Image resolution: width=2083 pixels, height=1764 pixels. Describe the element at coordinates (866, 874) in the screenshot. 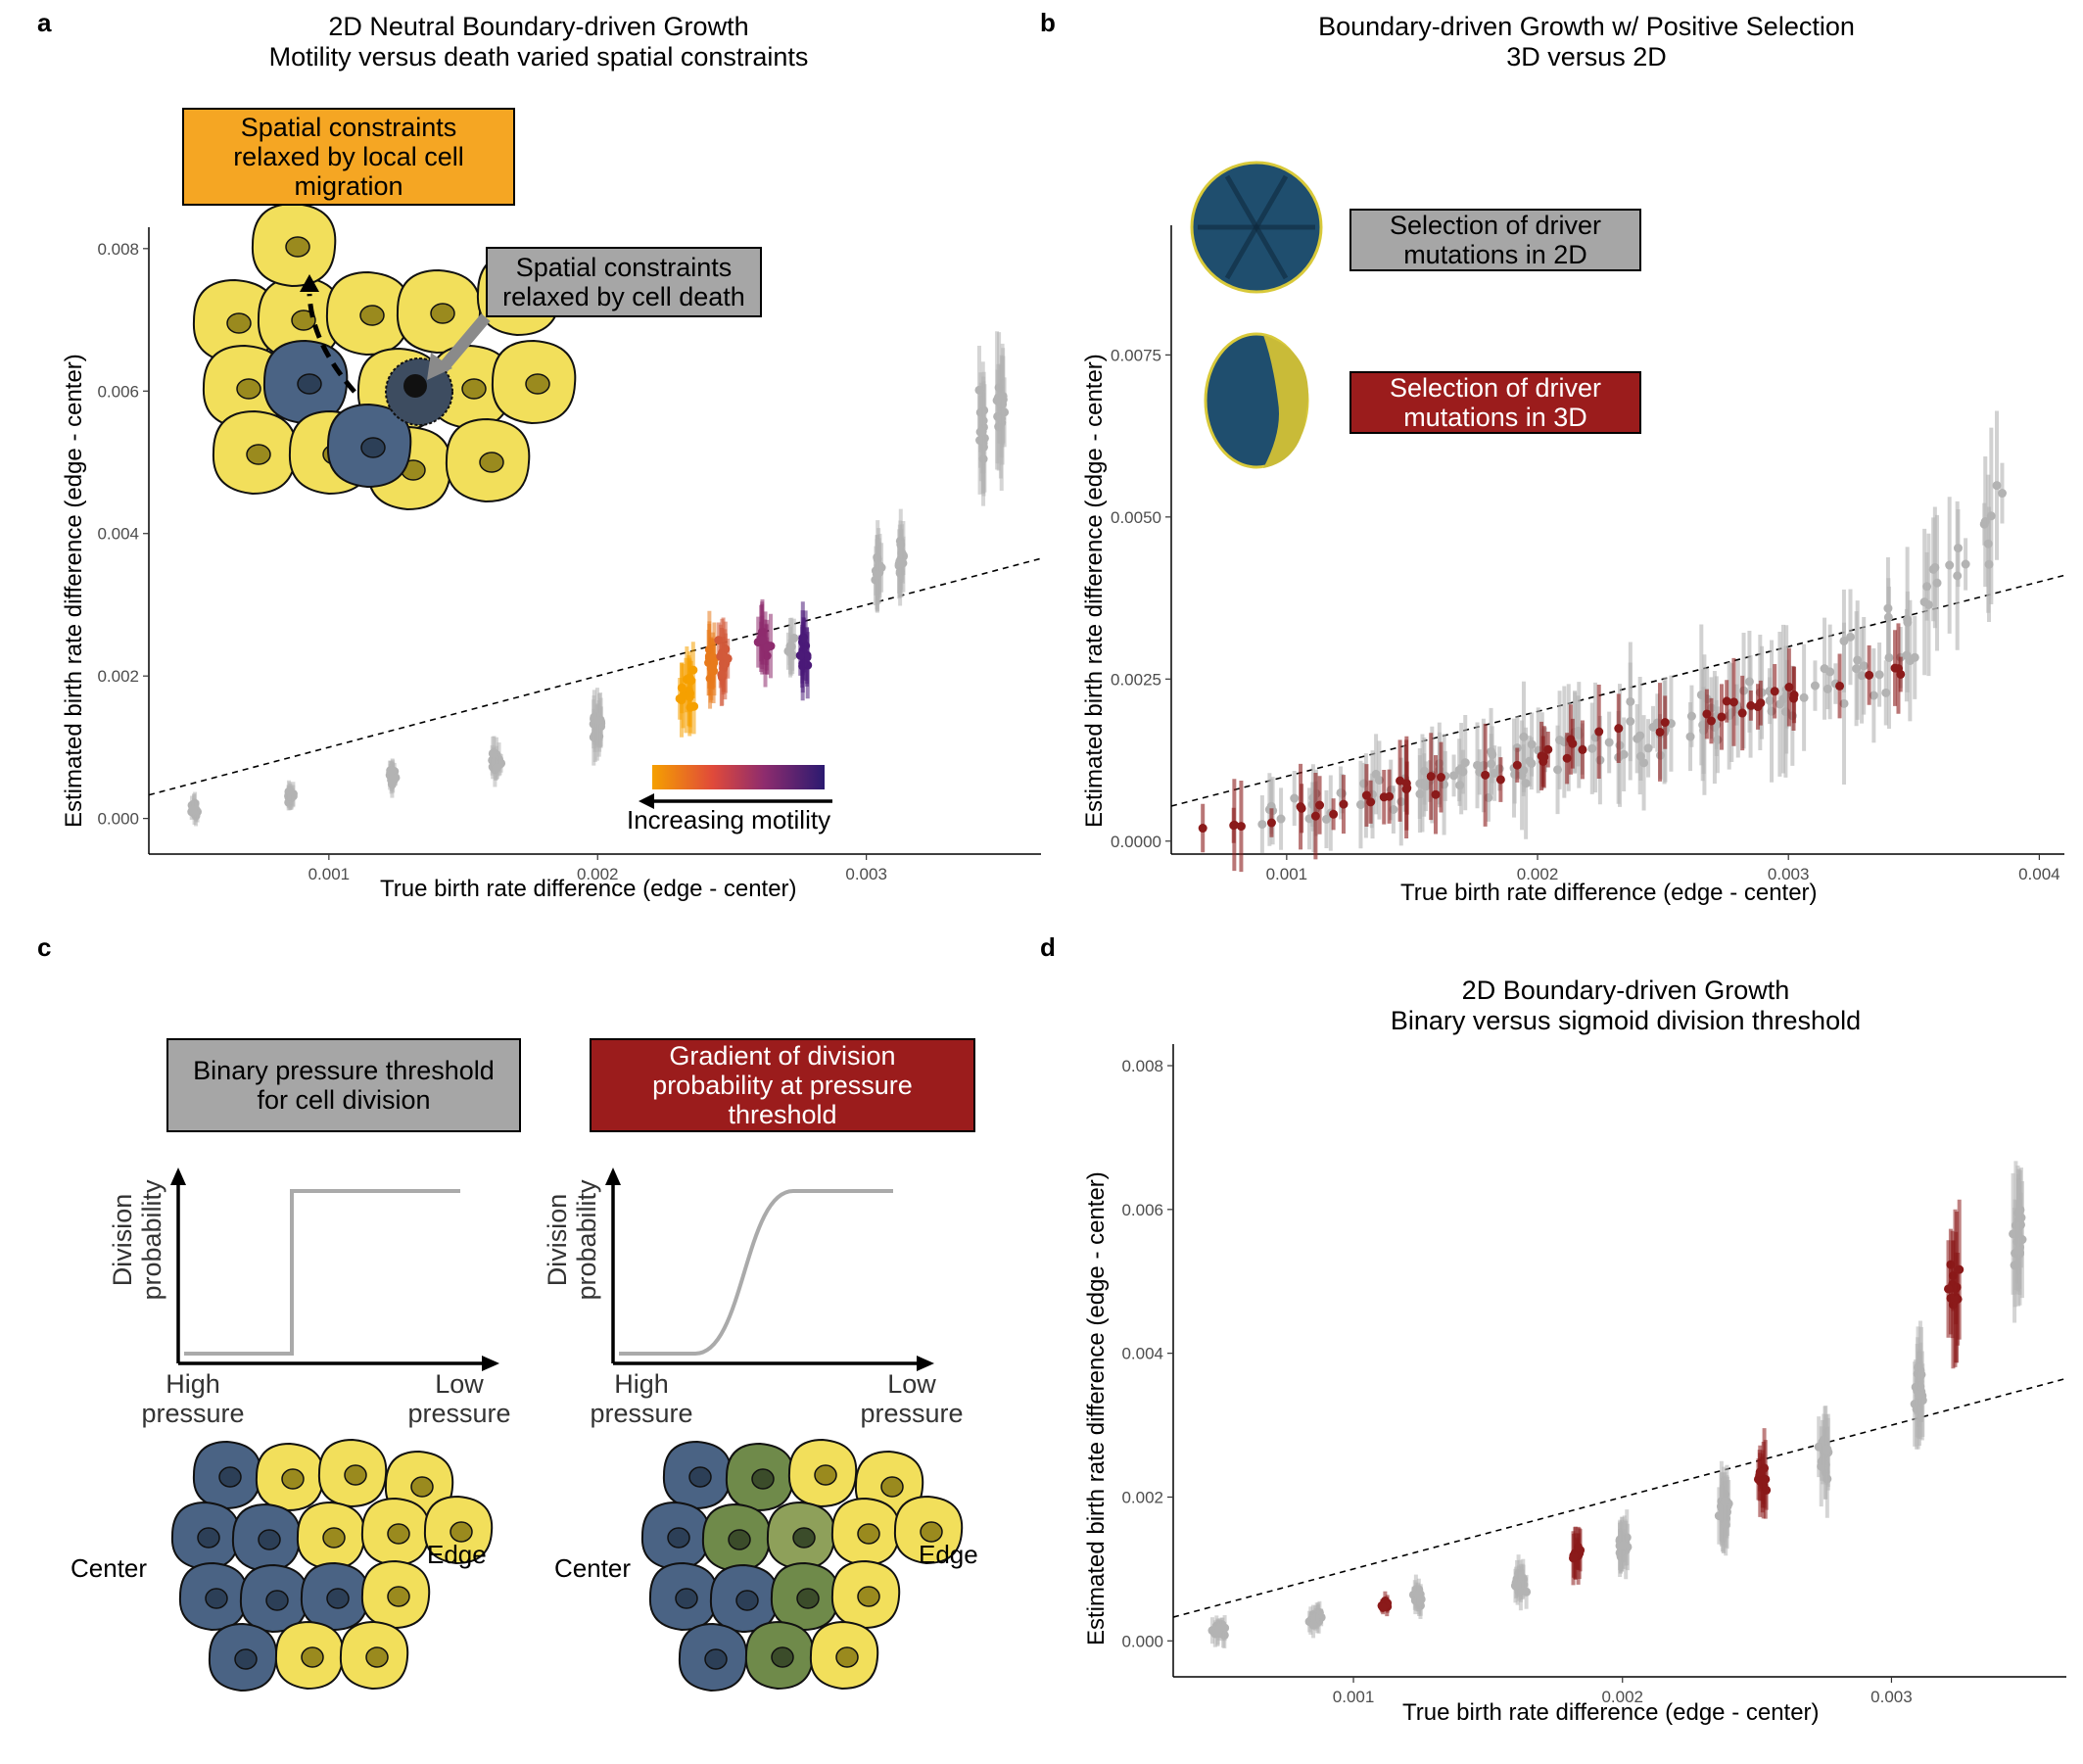

I see `panel-a-x-tick-label: 0.003` at that location.